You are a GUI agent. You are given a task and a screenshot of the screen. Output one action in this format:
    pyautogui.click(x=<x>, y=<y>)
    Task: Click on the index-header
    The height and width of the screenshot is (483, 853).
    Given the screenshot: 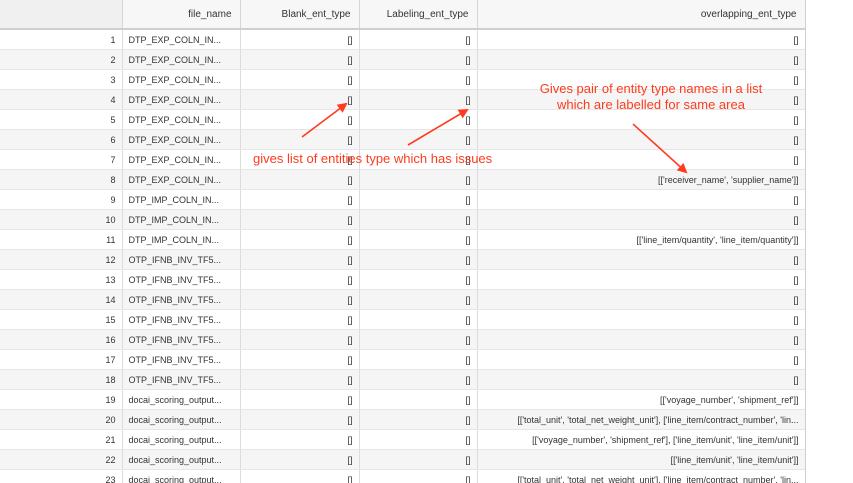 What is the action you would take?
    pyautogui.click(x=61, y=15)
    